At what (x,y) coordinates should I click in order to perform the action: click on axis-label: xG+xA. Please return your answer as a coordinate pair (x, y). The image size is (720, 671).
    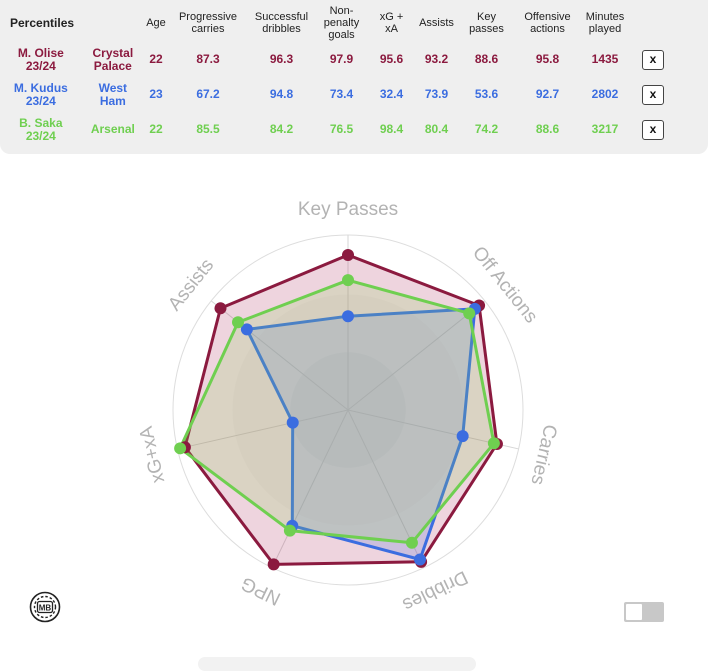
    Looking at the image, I should click on (152, 454).